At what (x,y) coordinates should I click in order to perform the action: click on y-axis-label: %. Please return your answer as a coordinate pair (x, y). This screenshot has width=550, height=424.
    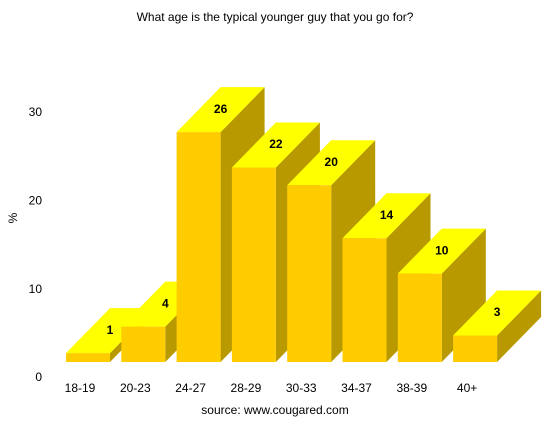
    Looking at the image, I should click on (13, 217).